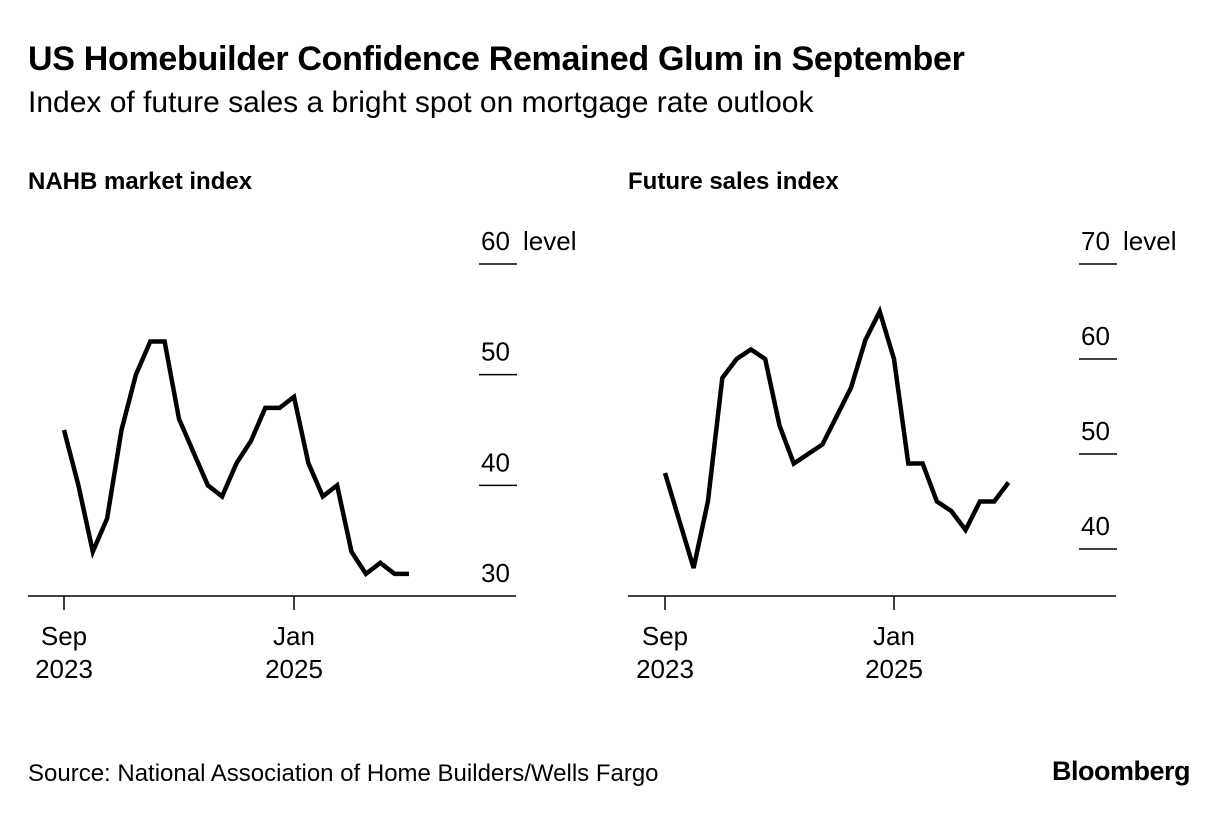 Image resolution: width=1230 pixels, height=816 pixels. Describe the element at coordinates (495, 241) in the screenshot. I see `y-tick-label-nahb-60: 60` at that location.